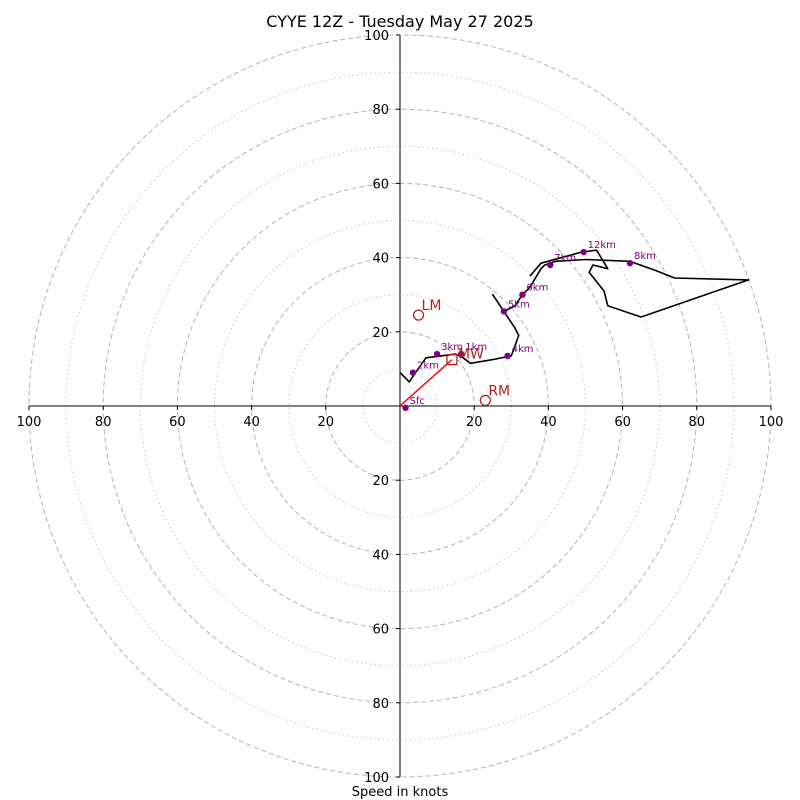  I want to click on storm-marker-LM, so click(418, 315).